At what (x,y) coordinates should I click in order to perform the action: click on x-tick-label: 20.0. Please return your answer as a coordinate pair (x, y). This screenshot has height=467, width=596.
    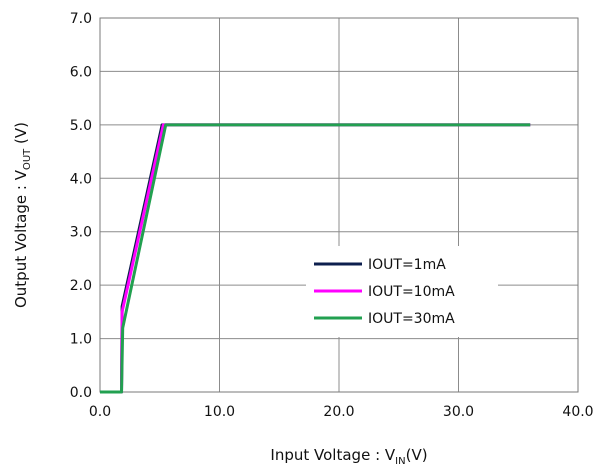
    Looking at the image, I should click on (338, 412).